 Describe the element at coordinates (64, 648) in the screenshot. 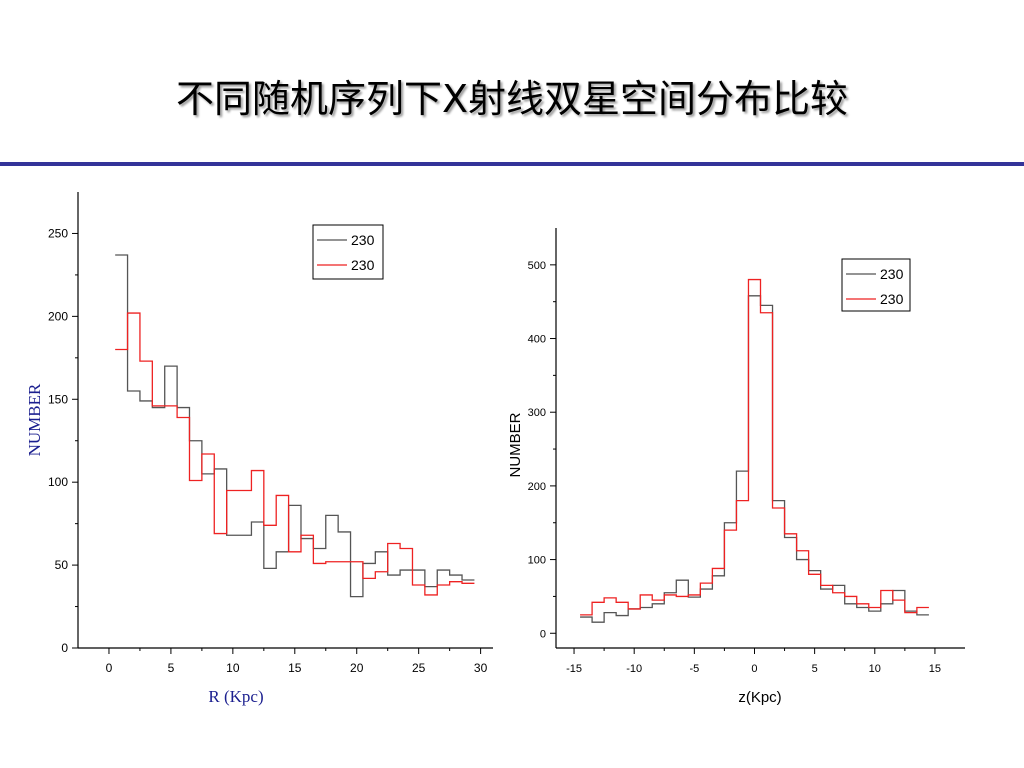

I see `r-y-tick-label: 0` at that location.